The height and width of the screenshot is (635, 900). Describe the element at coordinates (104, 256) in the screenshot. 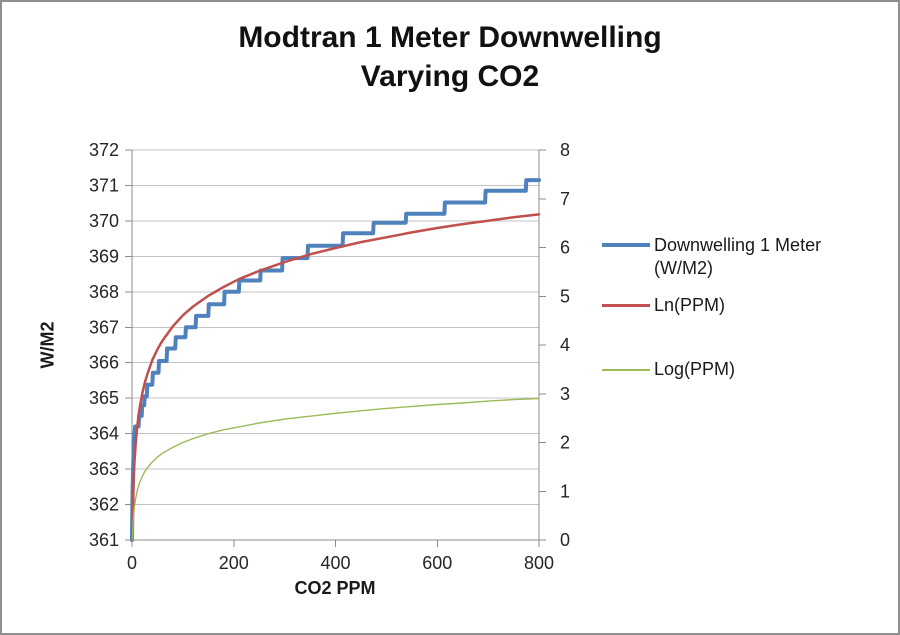

I see `y-left-tick-label: 369` at that location.